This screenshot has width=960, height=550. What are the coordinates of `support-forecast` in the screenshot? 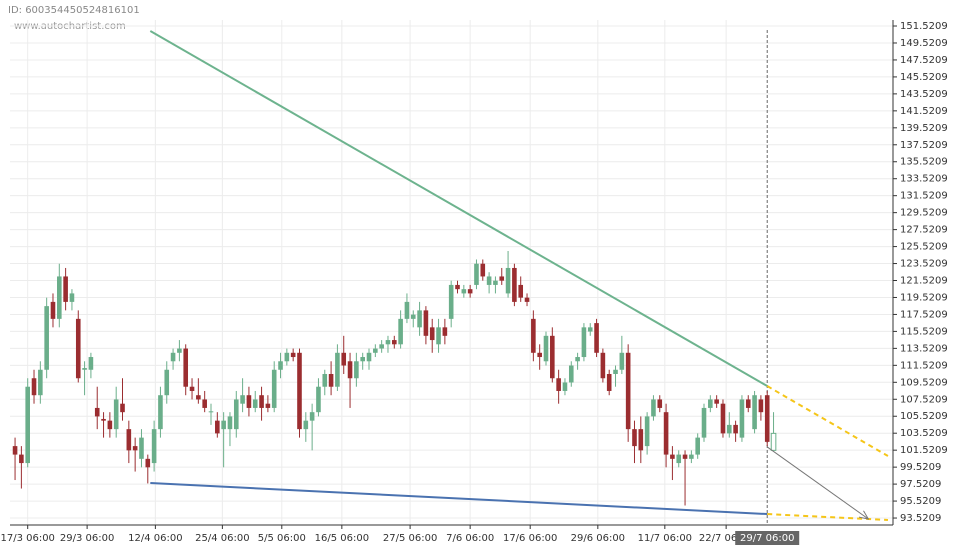 It's located at (827, 517).